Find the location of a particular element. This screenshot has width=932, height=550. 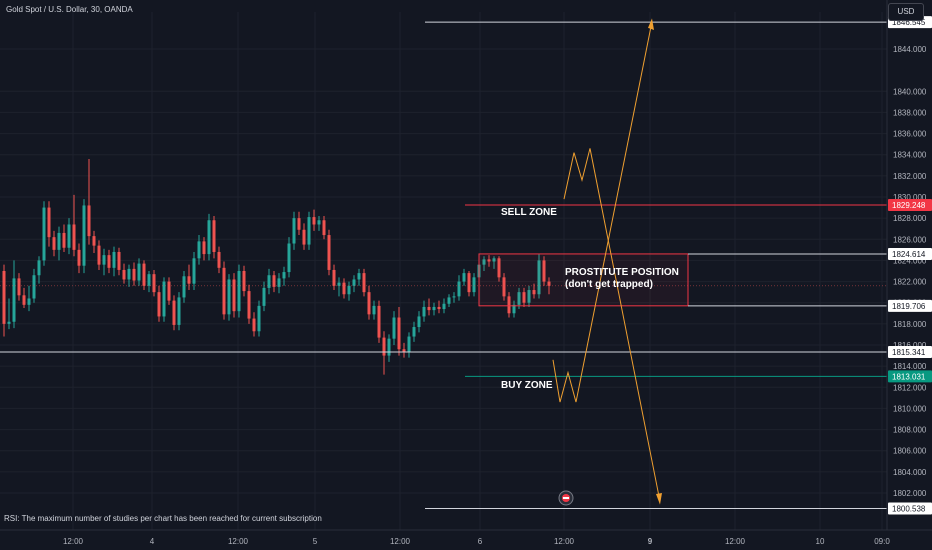

position-sublabel: (don't get trapped) is located at coordinates (609, 284).